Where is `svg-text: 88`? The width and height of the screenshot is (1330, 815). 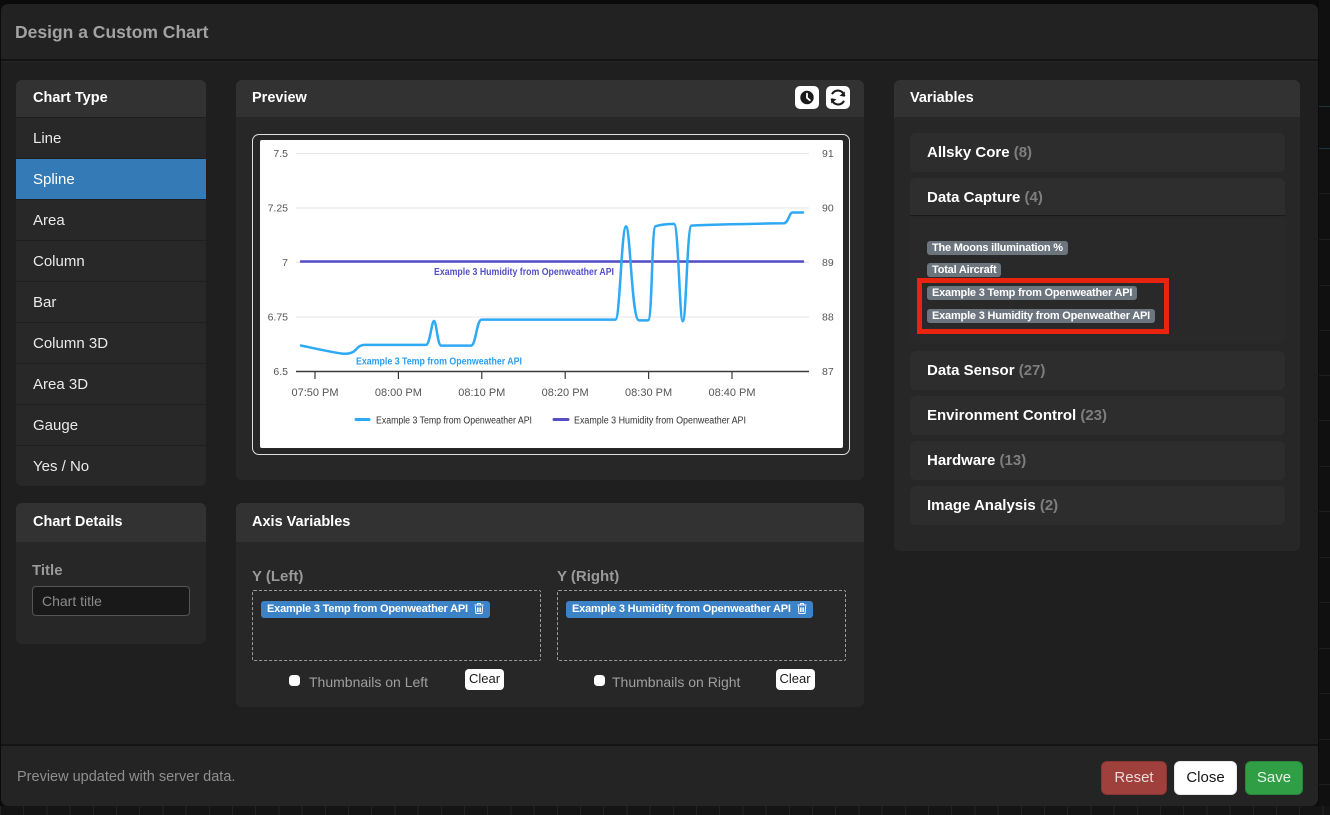
svg-text: 88 is located at coordinates (828, 318).